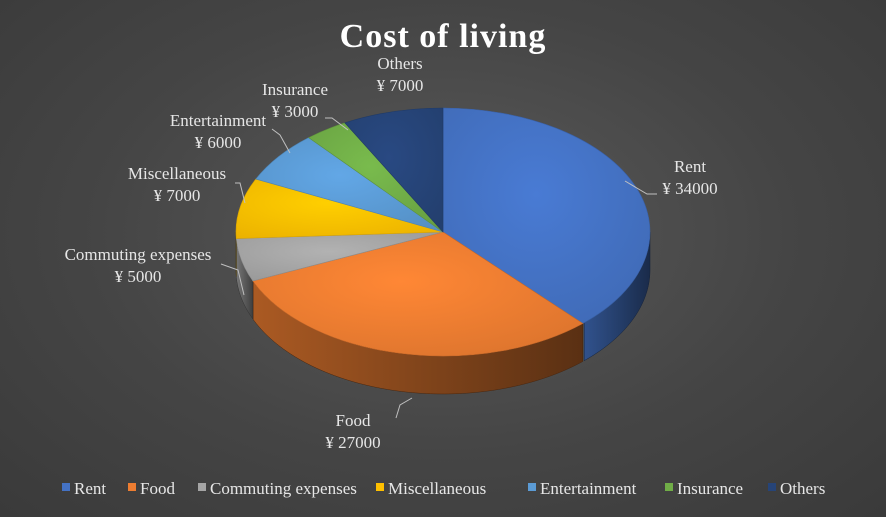  What do you see at coordinates (138, 254) in the screenshot?
I see `data-label-category-commuting-expenses: Commuting expenses` at bounding box center [138, 254].